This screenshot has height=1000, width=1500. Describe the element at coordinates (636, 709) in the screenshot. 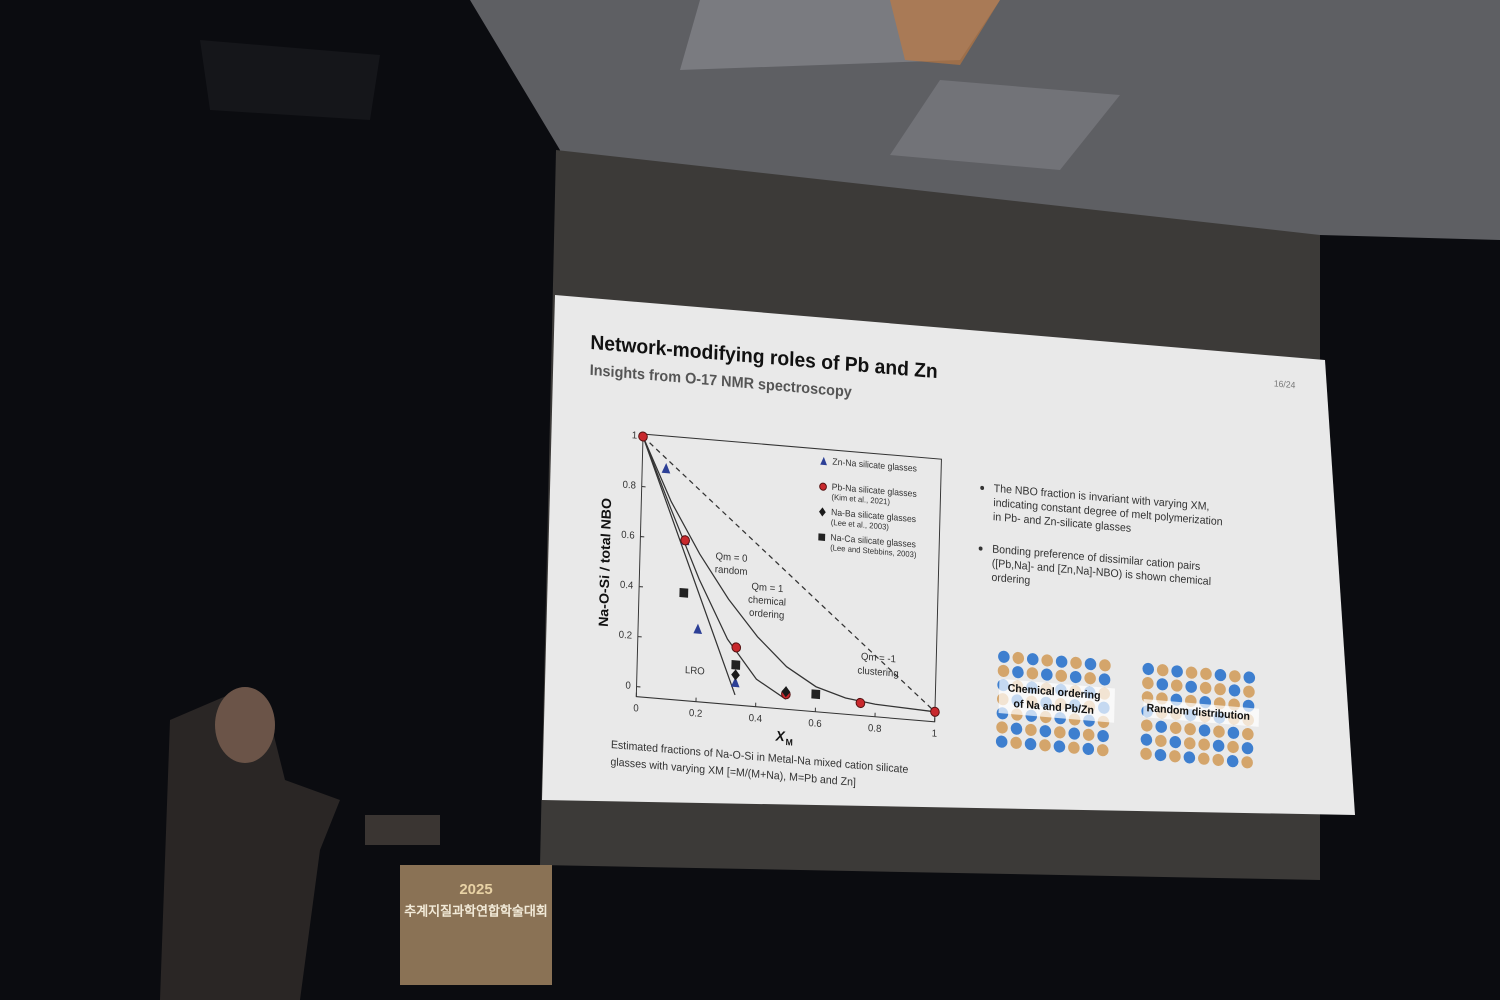

I see `x-tick-label: 0` at that location.